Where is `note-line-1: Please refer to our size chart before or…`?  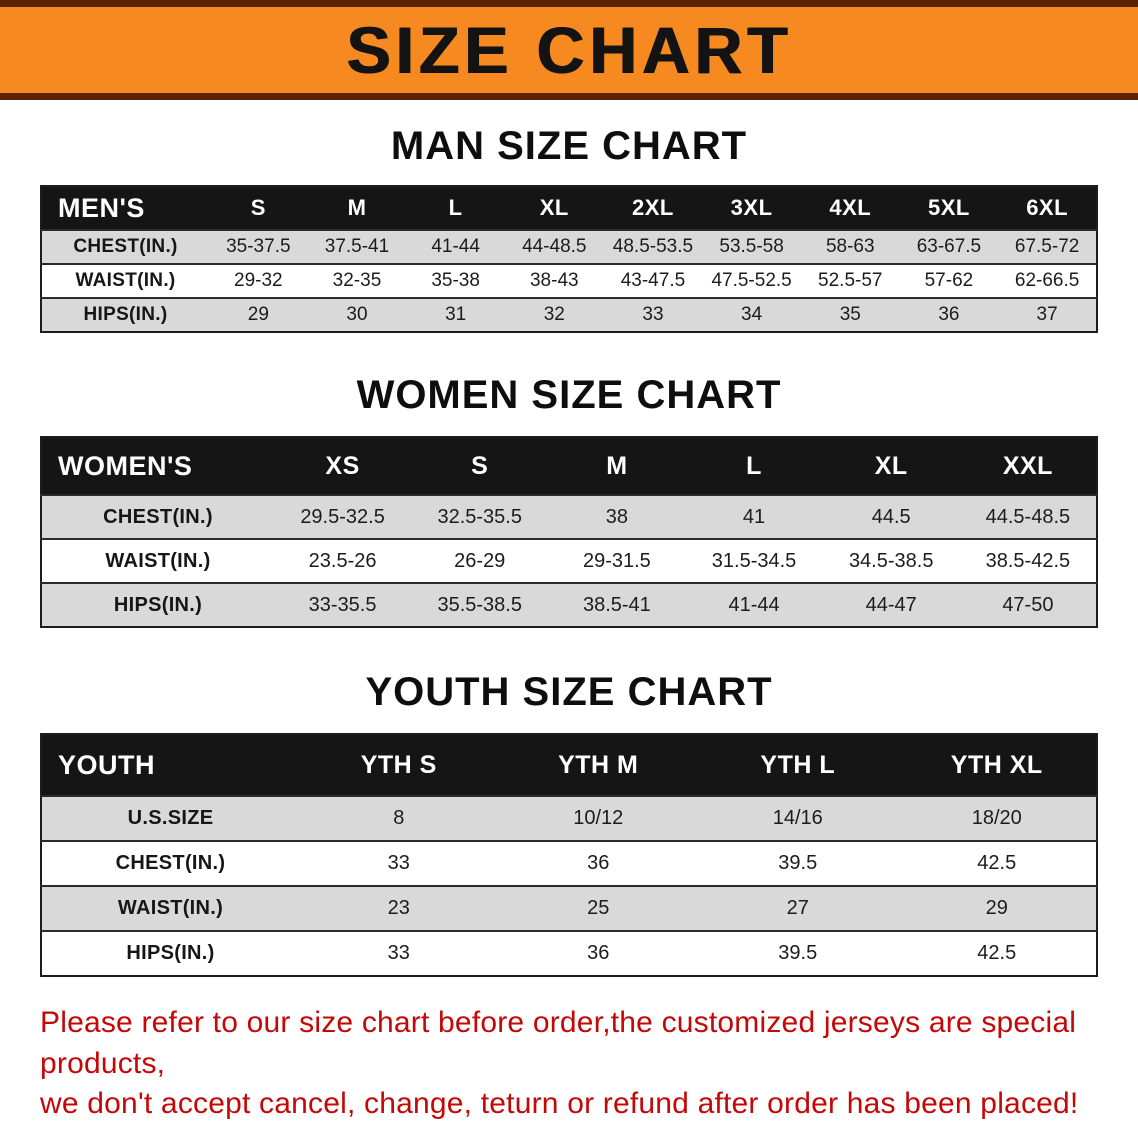 note-line-1: Please refer to our size chart before or… is located at coordinates (558, 1043).